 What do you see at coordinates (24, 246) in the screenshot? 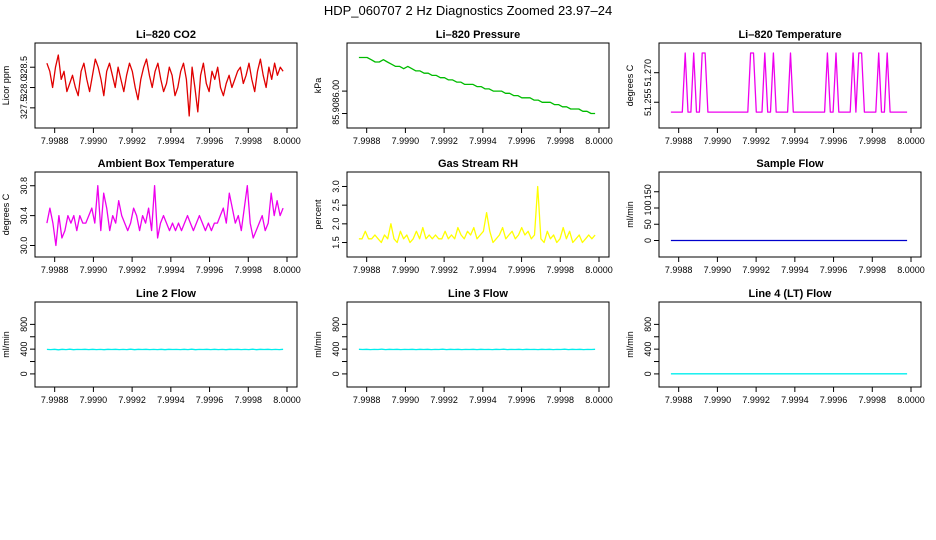
I see `y-tick-label: 30.0` at bounding box center [24, 246].